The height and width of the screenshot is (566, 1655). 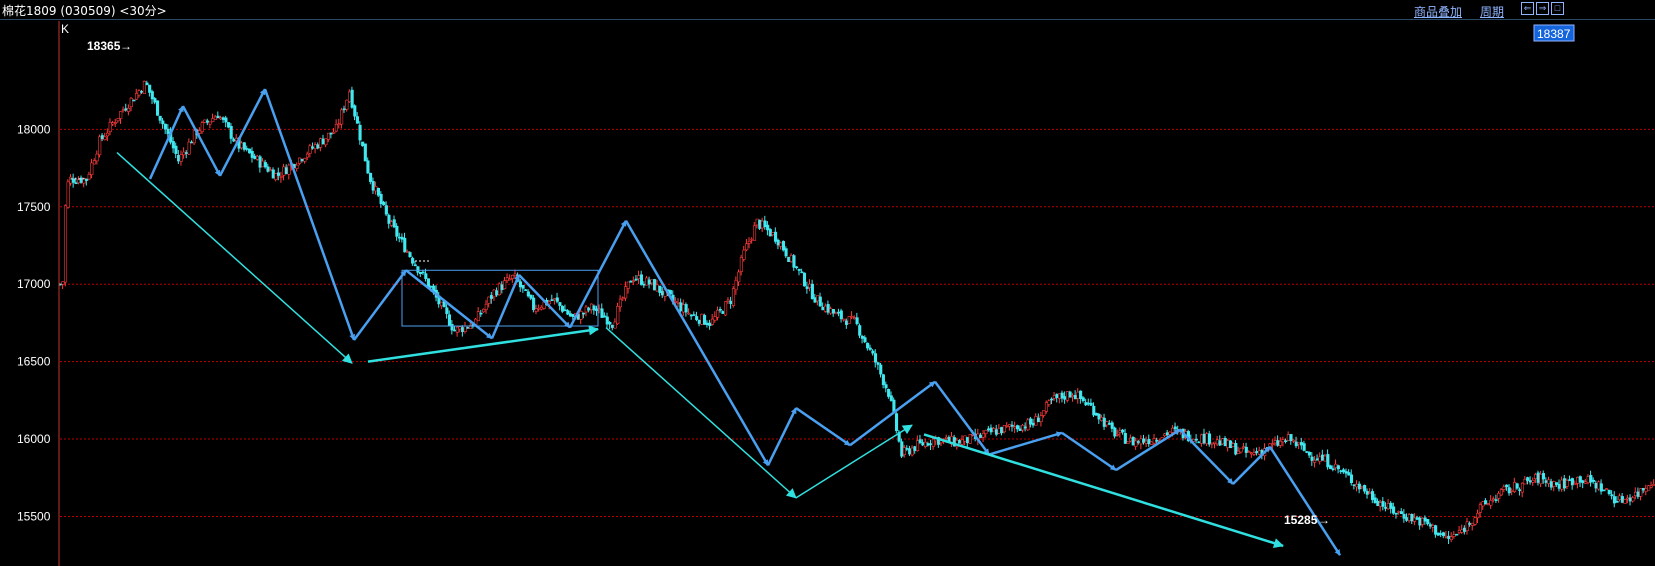 I want to click on prev-arrow-icon: ⇐, so click(x=1527, y=8).